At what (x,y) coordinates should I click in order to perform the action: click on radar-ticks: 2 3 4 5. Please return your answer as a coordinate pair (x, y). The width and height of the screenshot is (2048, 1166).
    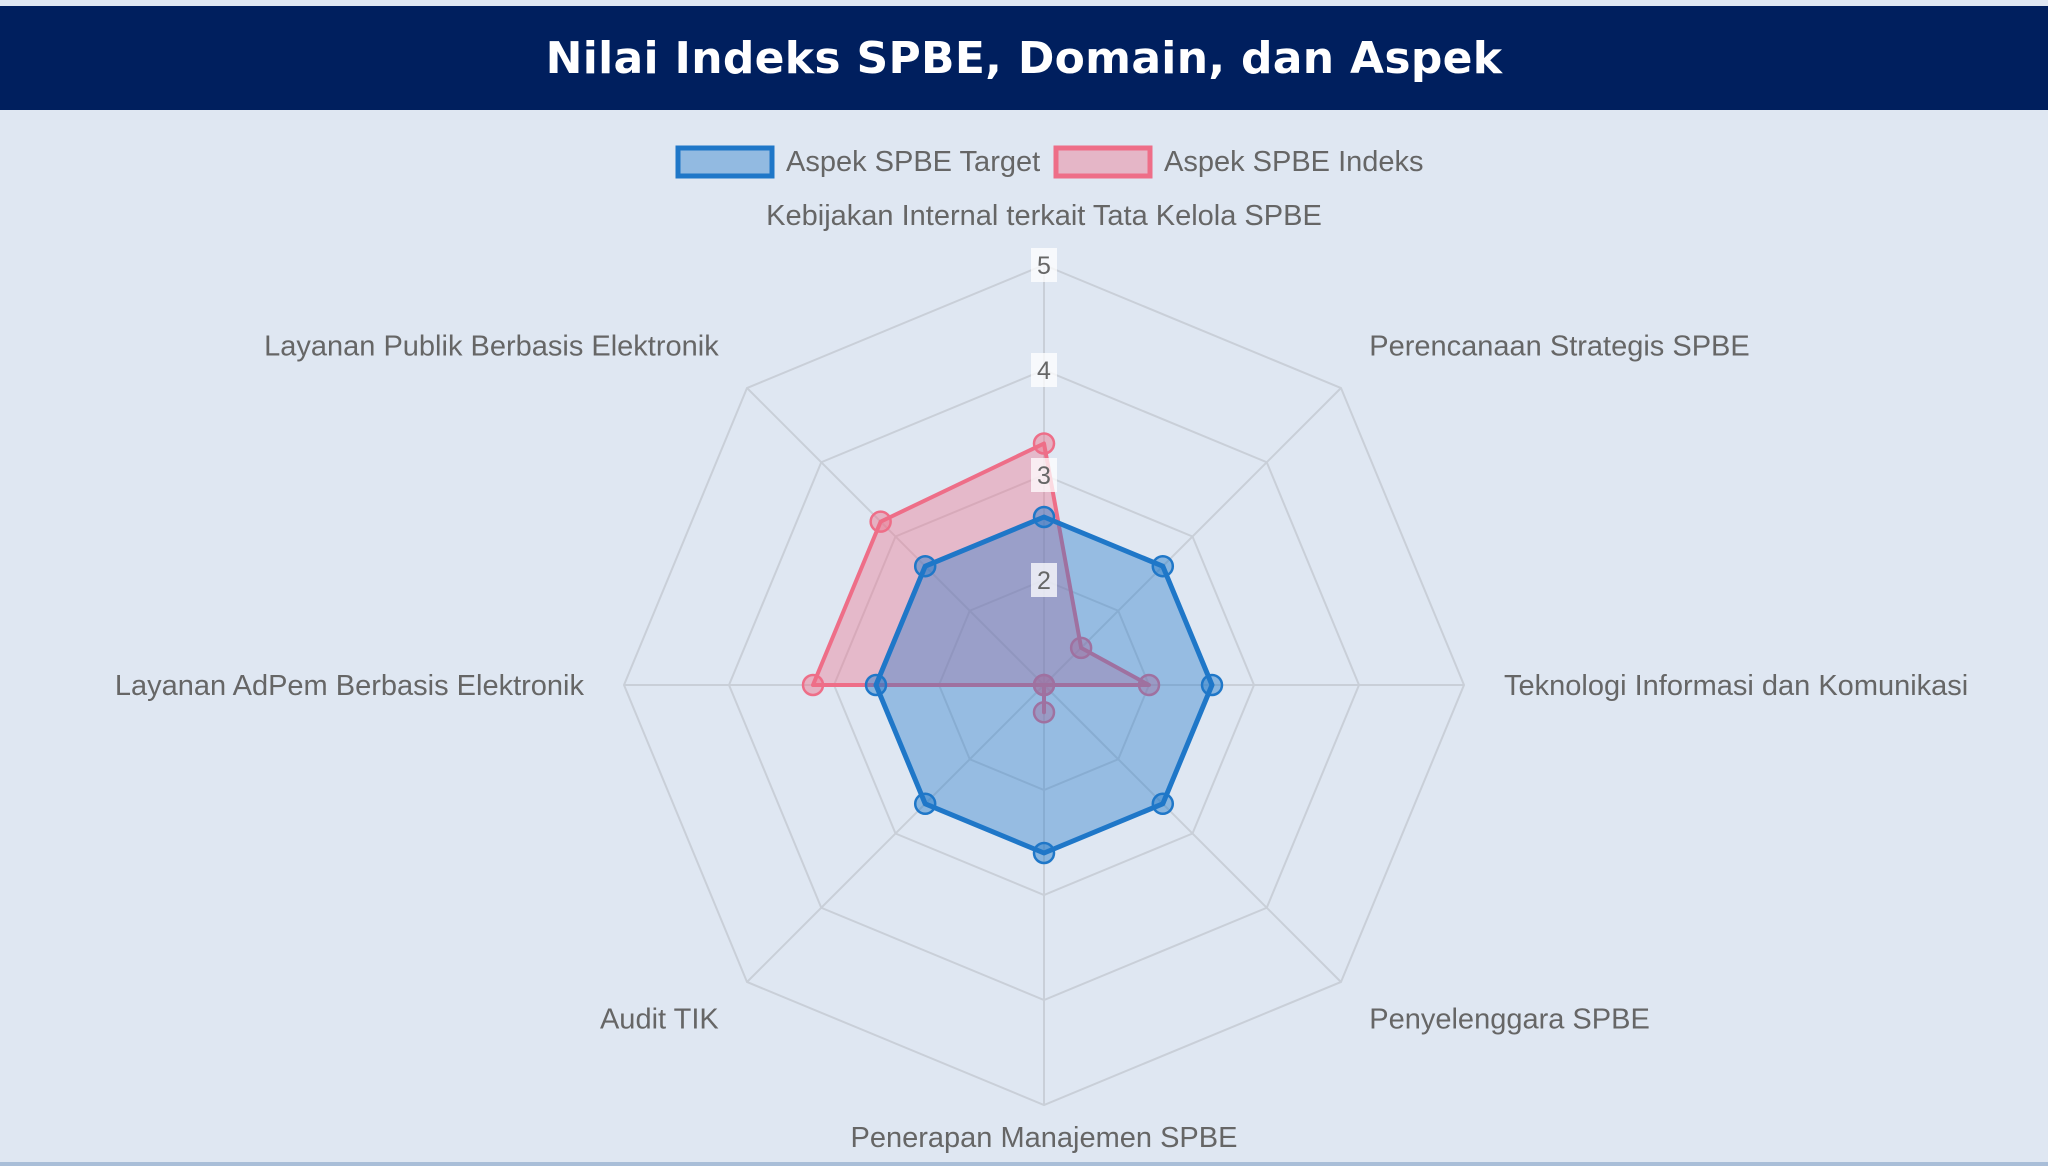
    Looking at the image, I should click on (1044, 422).